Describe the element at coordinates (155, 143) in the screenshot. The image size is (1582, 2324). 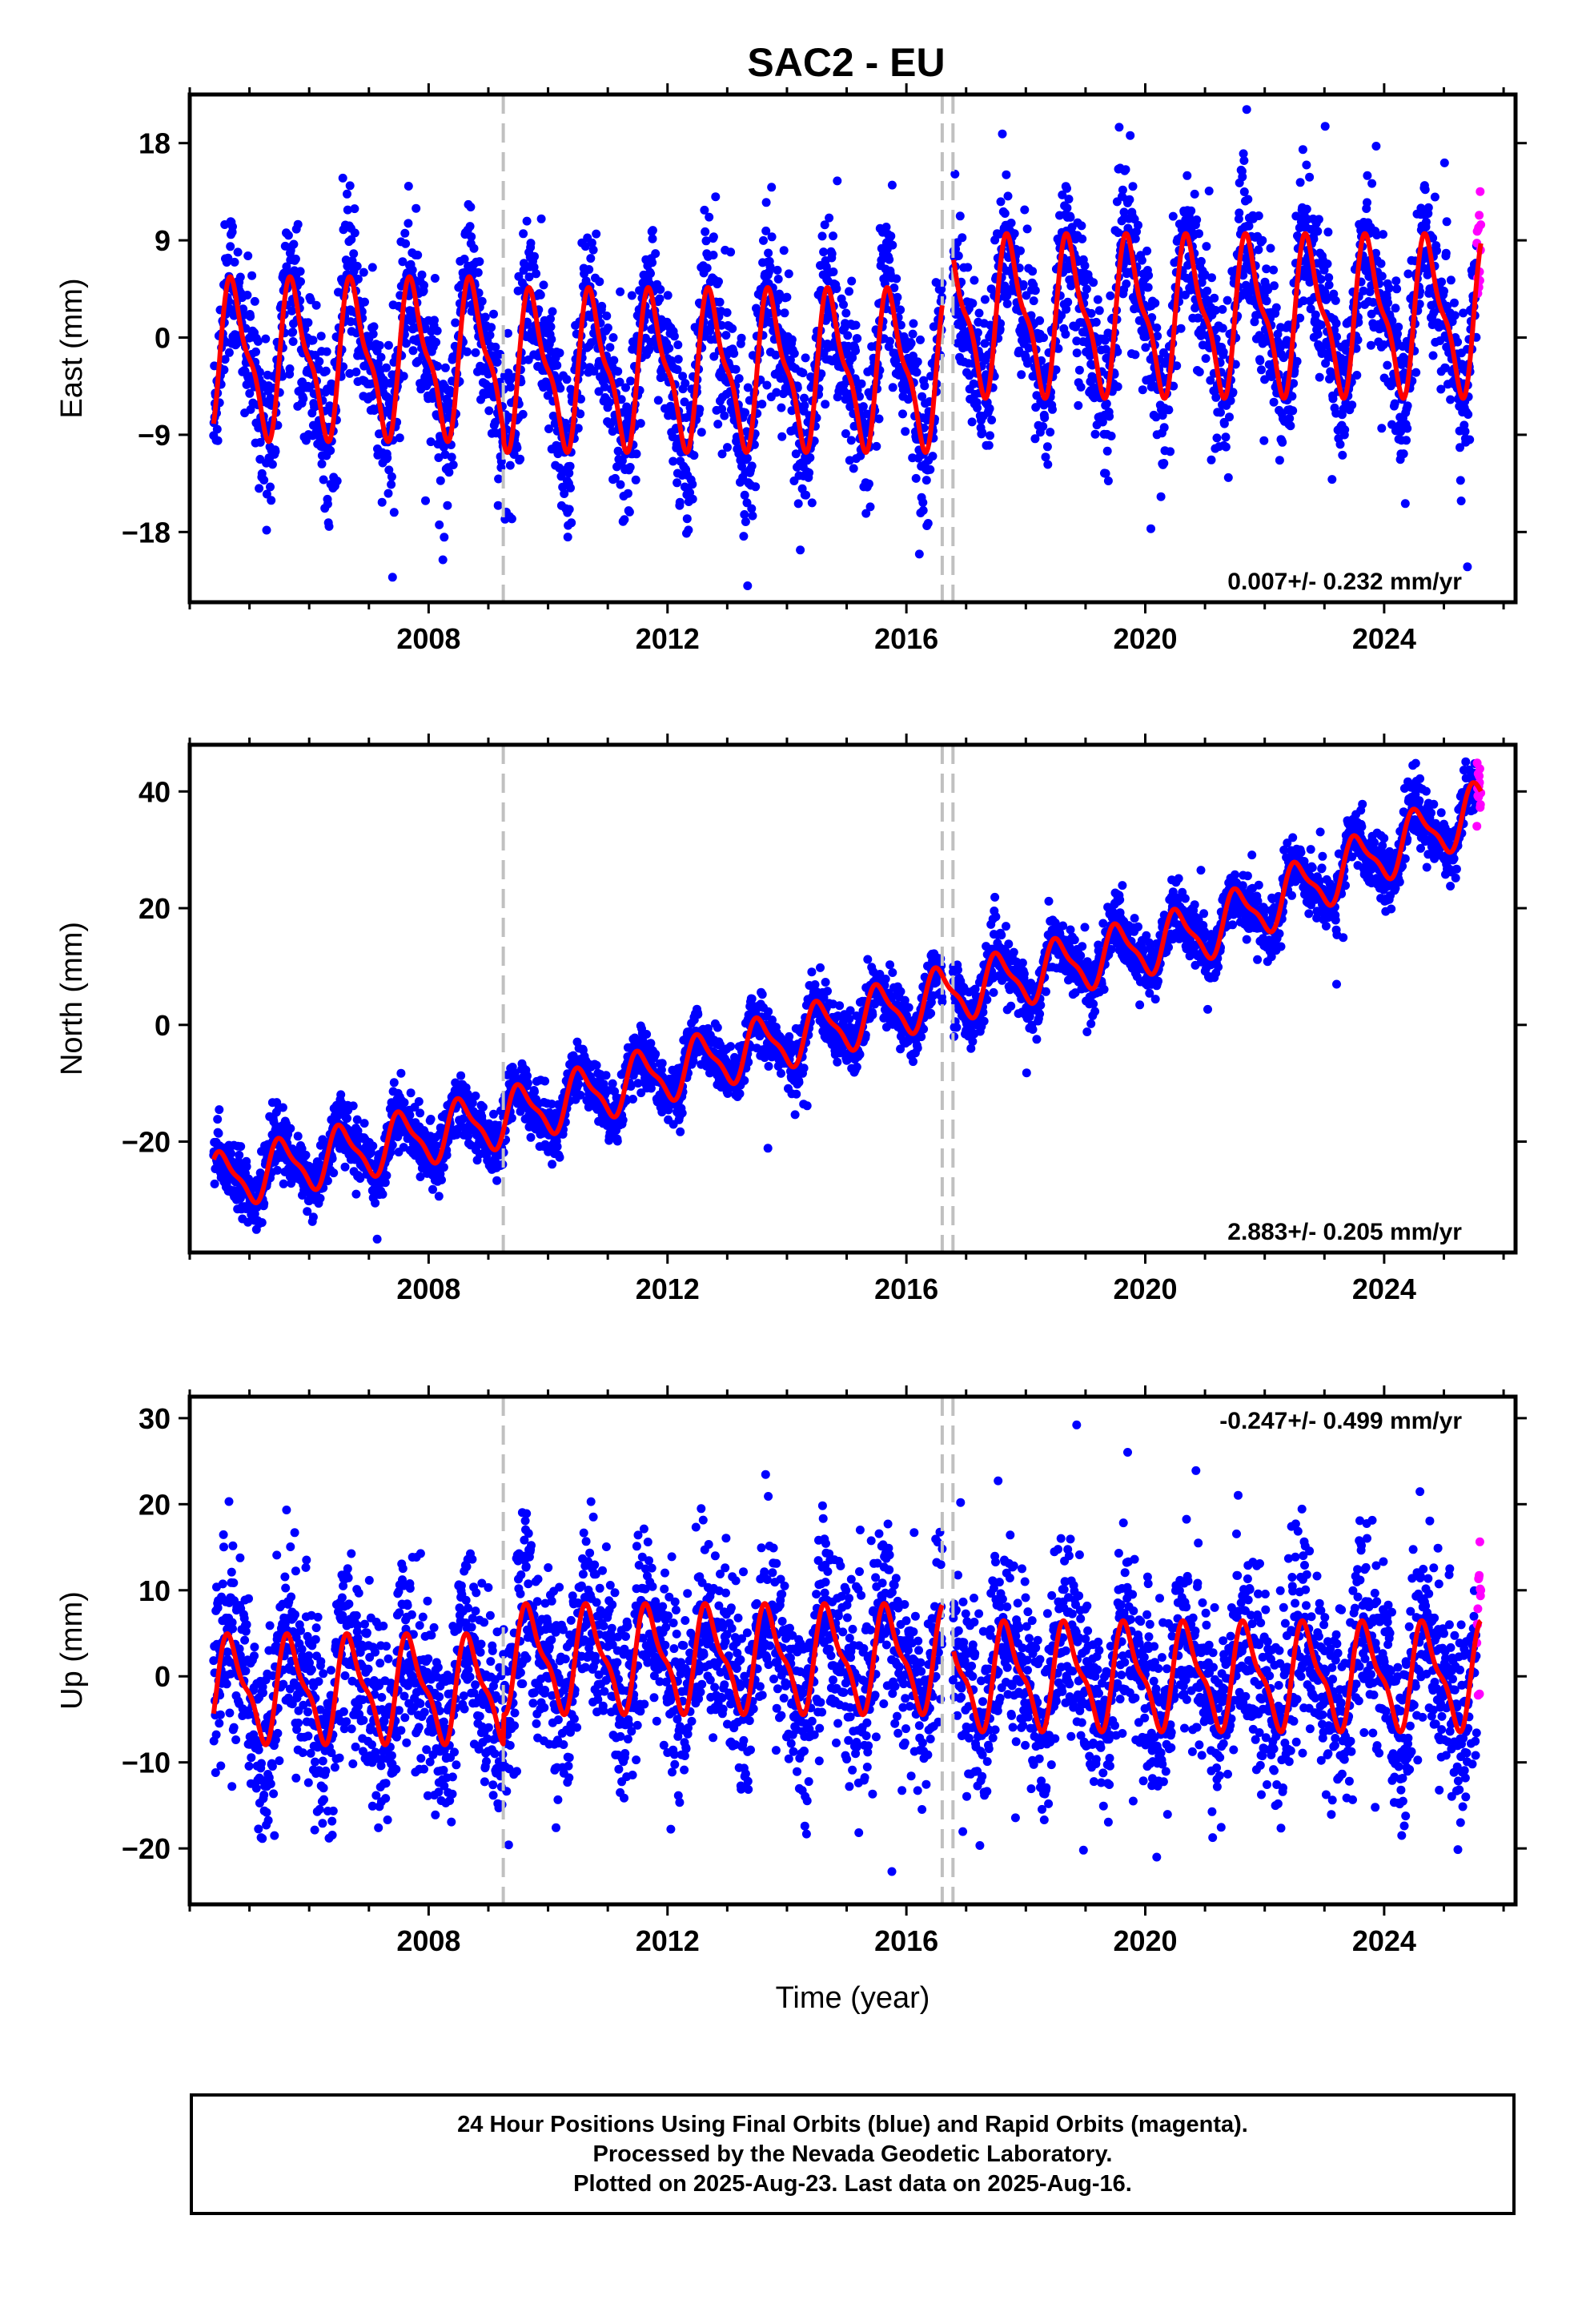
I see `y-tick-label: 18` at that location.